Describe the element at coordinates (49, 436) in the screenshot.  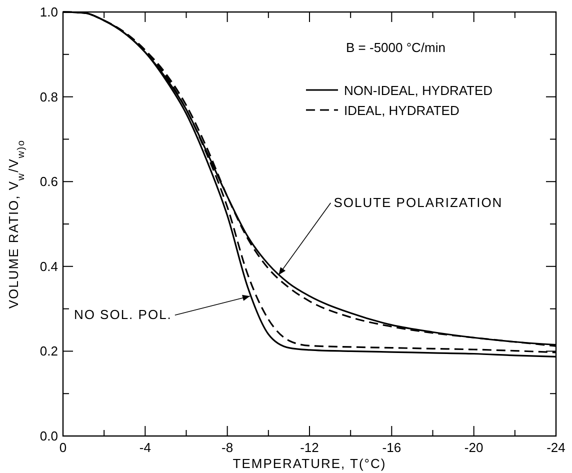
I see `y-tick-label: 0.0` at that location.